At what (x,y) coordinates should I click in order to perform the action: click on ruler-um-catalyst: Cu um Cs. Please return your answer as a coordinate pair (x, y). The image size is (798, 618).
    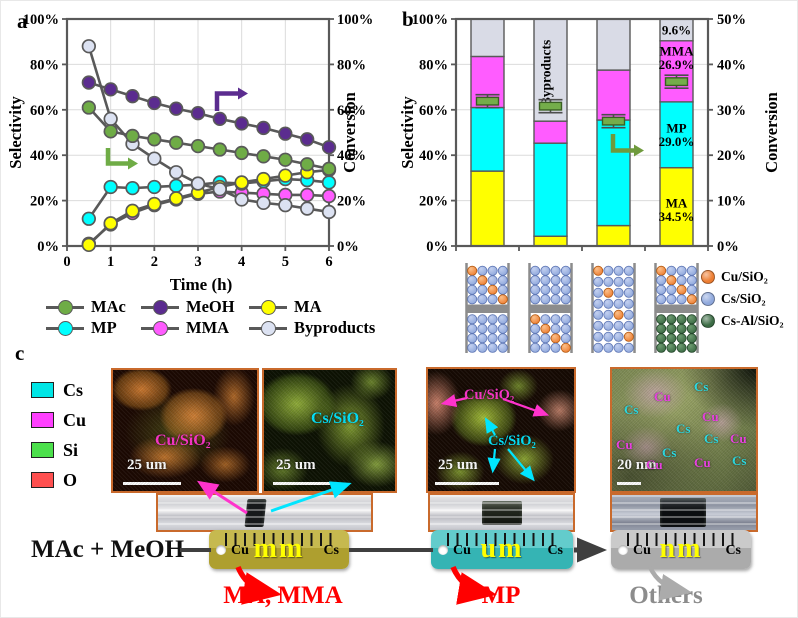
    Looking at the image, I should click on (502, 549).